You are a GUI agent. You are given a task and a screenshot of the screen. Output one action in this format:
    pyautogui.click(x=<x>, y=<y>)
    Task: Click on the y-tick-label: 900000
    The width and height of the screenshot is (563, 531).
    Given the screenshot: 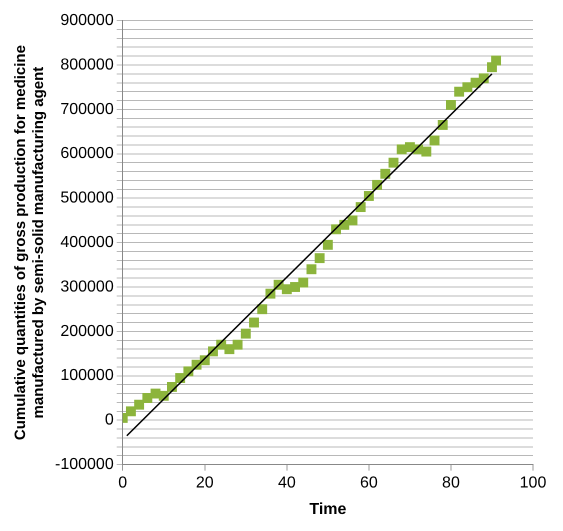 What is the action you would take?
    pyautogui.click(x=87, y=21)
    